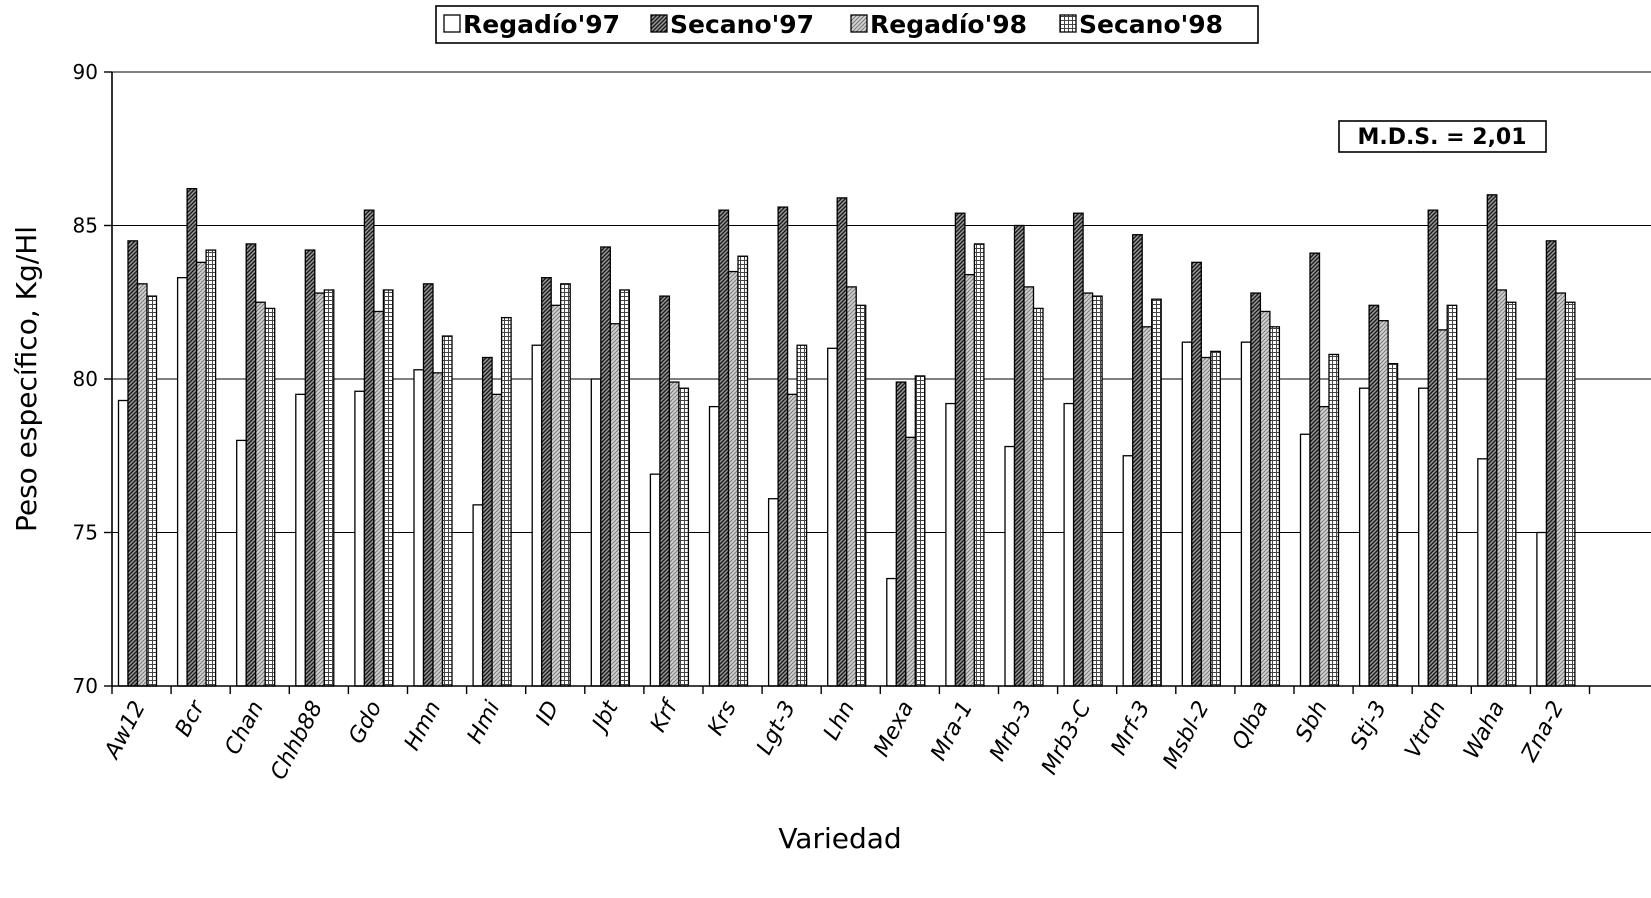 This screenshot has height=898, width=1651. Describe the element at coordinates (244, 728) in the screenshot. I see `category-label: Chan` at that location.